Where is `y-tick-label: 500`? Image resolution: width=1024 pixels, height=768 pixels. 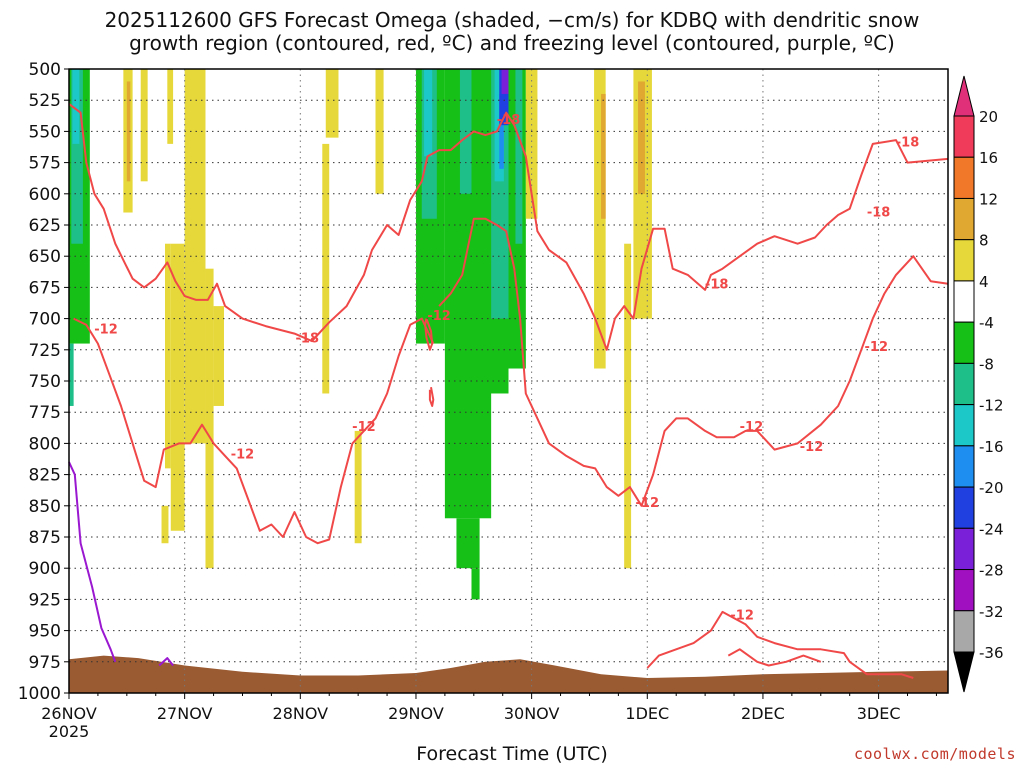 y-tick-label: 500 is located at coordinates (45, 70).